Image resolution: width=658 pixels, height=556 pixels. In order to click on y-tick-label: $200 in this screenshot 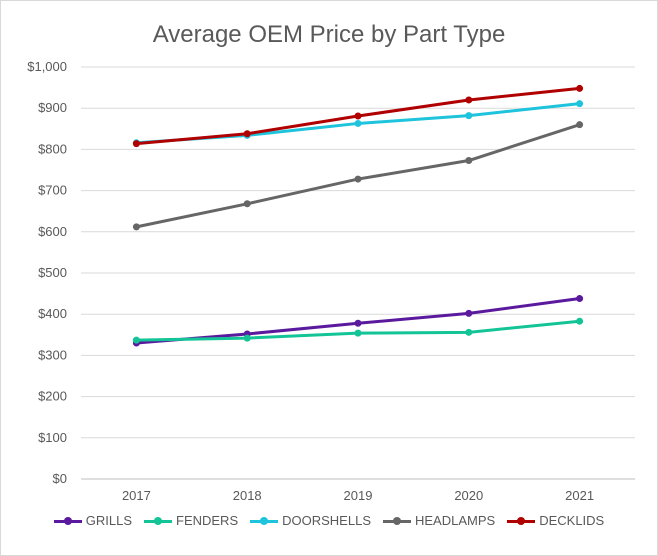, I will do `click(52, 396)`.